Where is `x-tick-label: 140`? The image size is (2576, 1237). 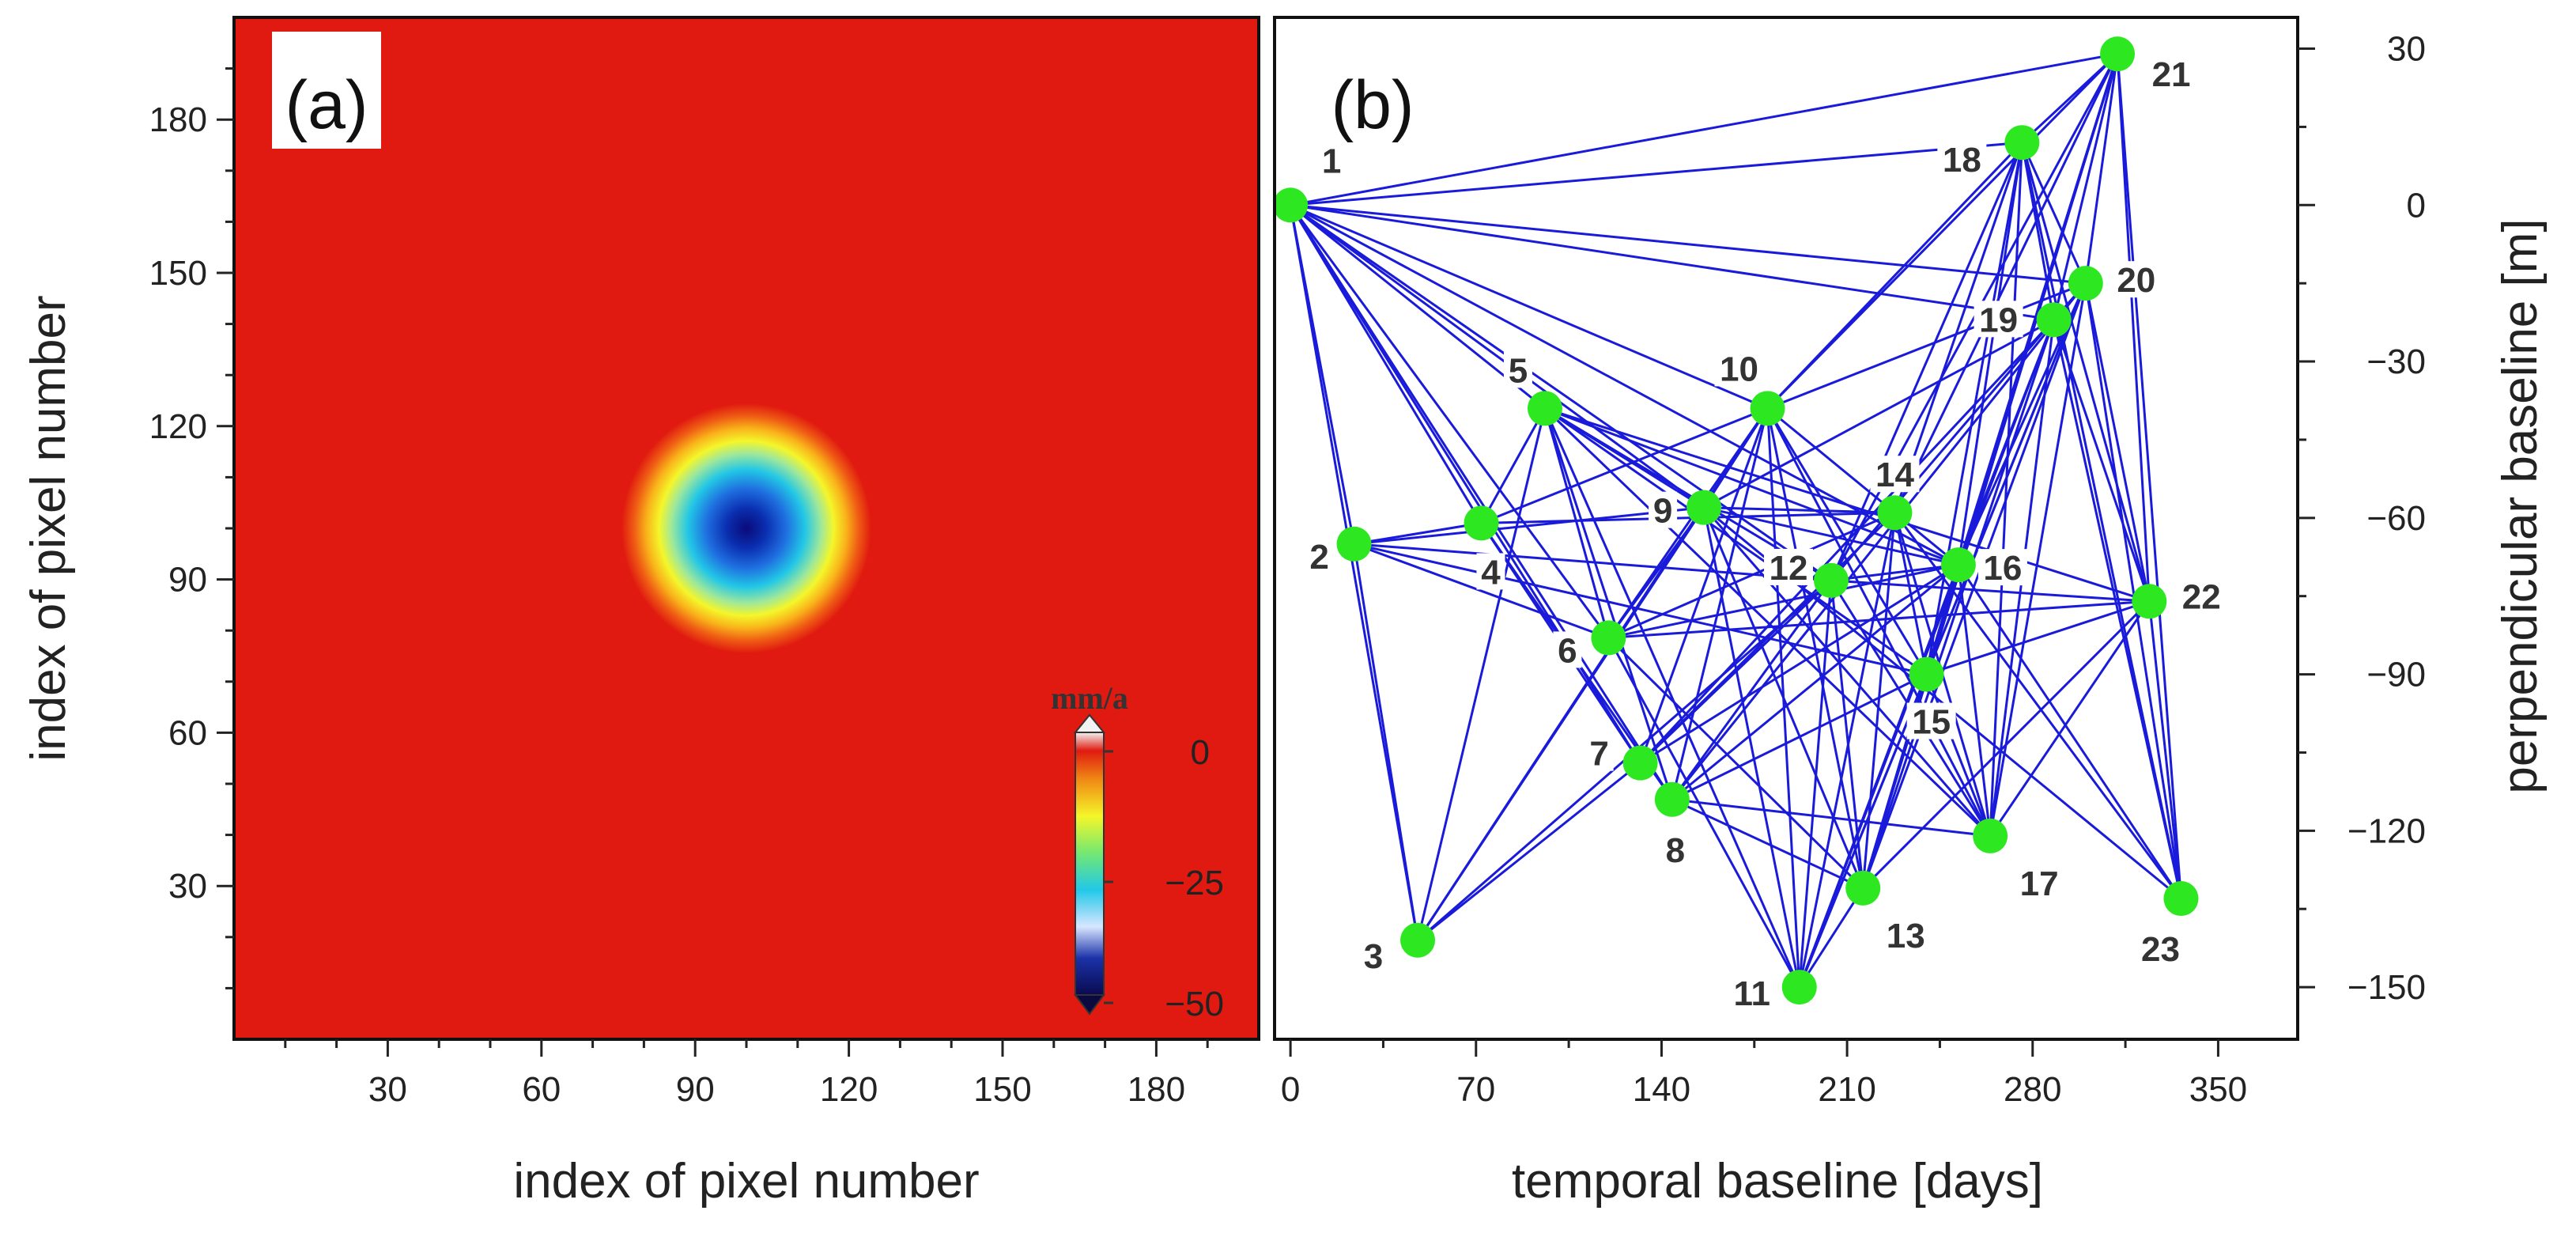 x-tick-label: 140 is located at coordinates (1661, 1090).